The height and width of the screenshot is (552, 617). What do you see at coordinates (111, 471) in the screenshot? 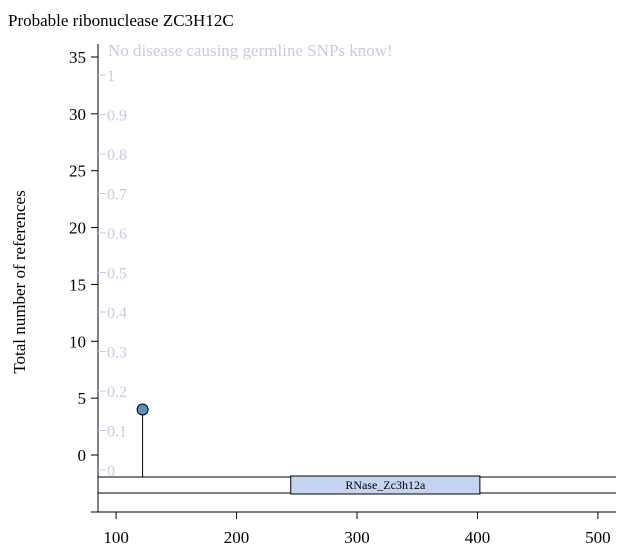
I see `secondary-tick-label: 0` at bounding box center [111, 471].